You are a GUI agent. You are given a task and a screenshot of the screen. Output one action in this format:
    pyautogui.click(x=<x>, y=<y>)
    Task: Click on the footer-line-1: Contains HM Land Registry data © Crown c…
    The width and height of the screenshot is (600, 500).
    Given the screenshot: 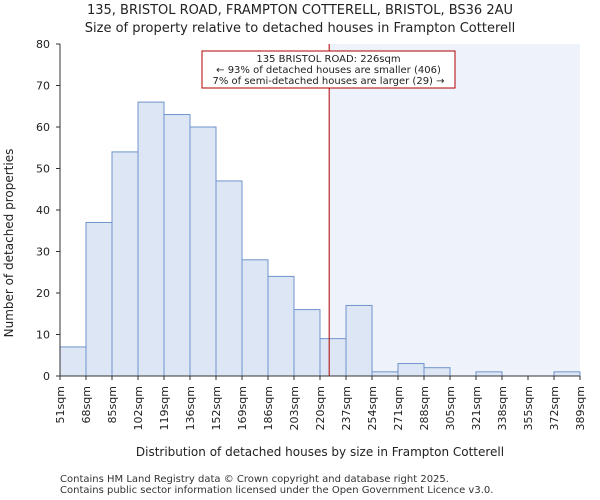 What is the action you would take?
    pyautogui.click(x=254, y=479)
    